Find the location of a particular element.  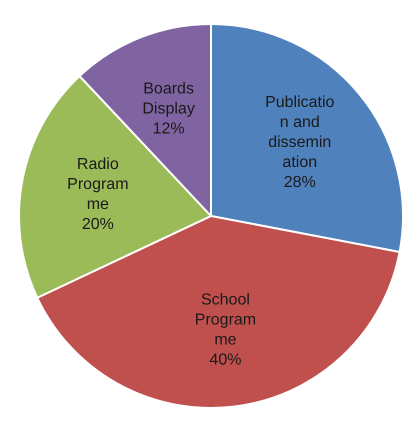

slice-label: Publication and dissemination is located at coordinates (300, 132).